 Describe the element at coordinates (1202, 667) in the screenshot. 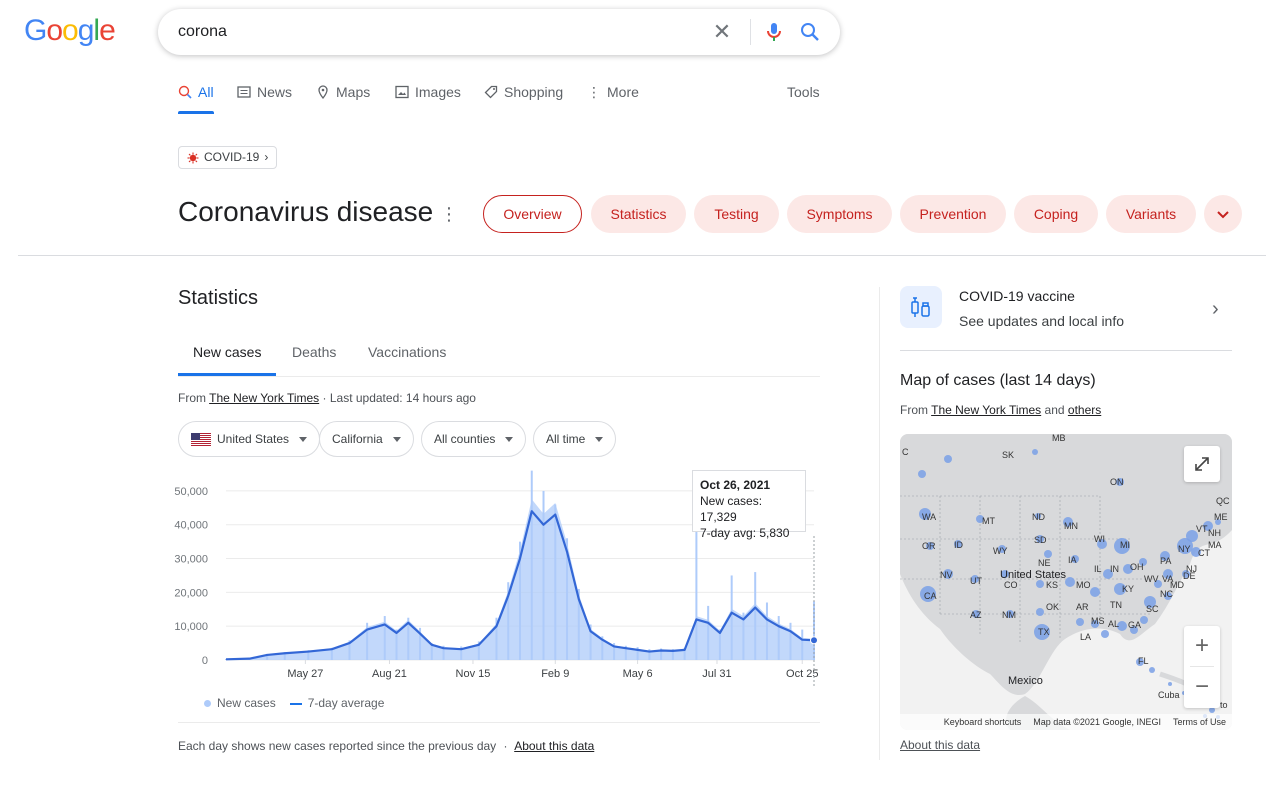

I see `map-zoom-controls: + −` at that location.